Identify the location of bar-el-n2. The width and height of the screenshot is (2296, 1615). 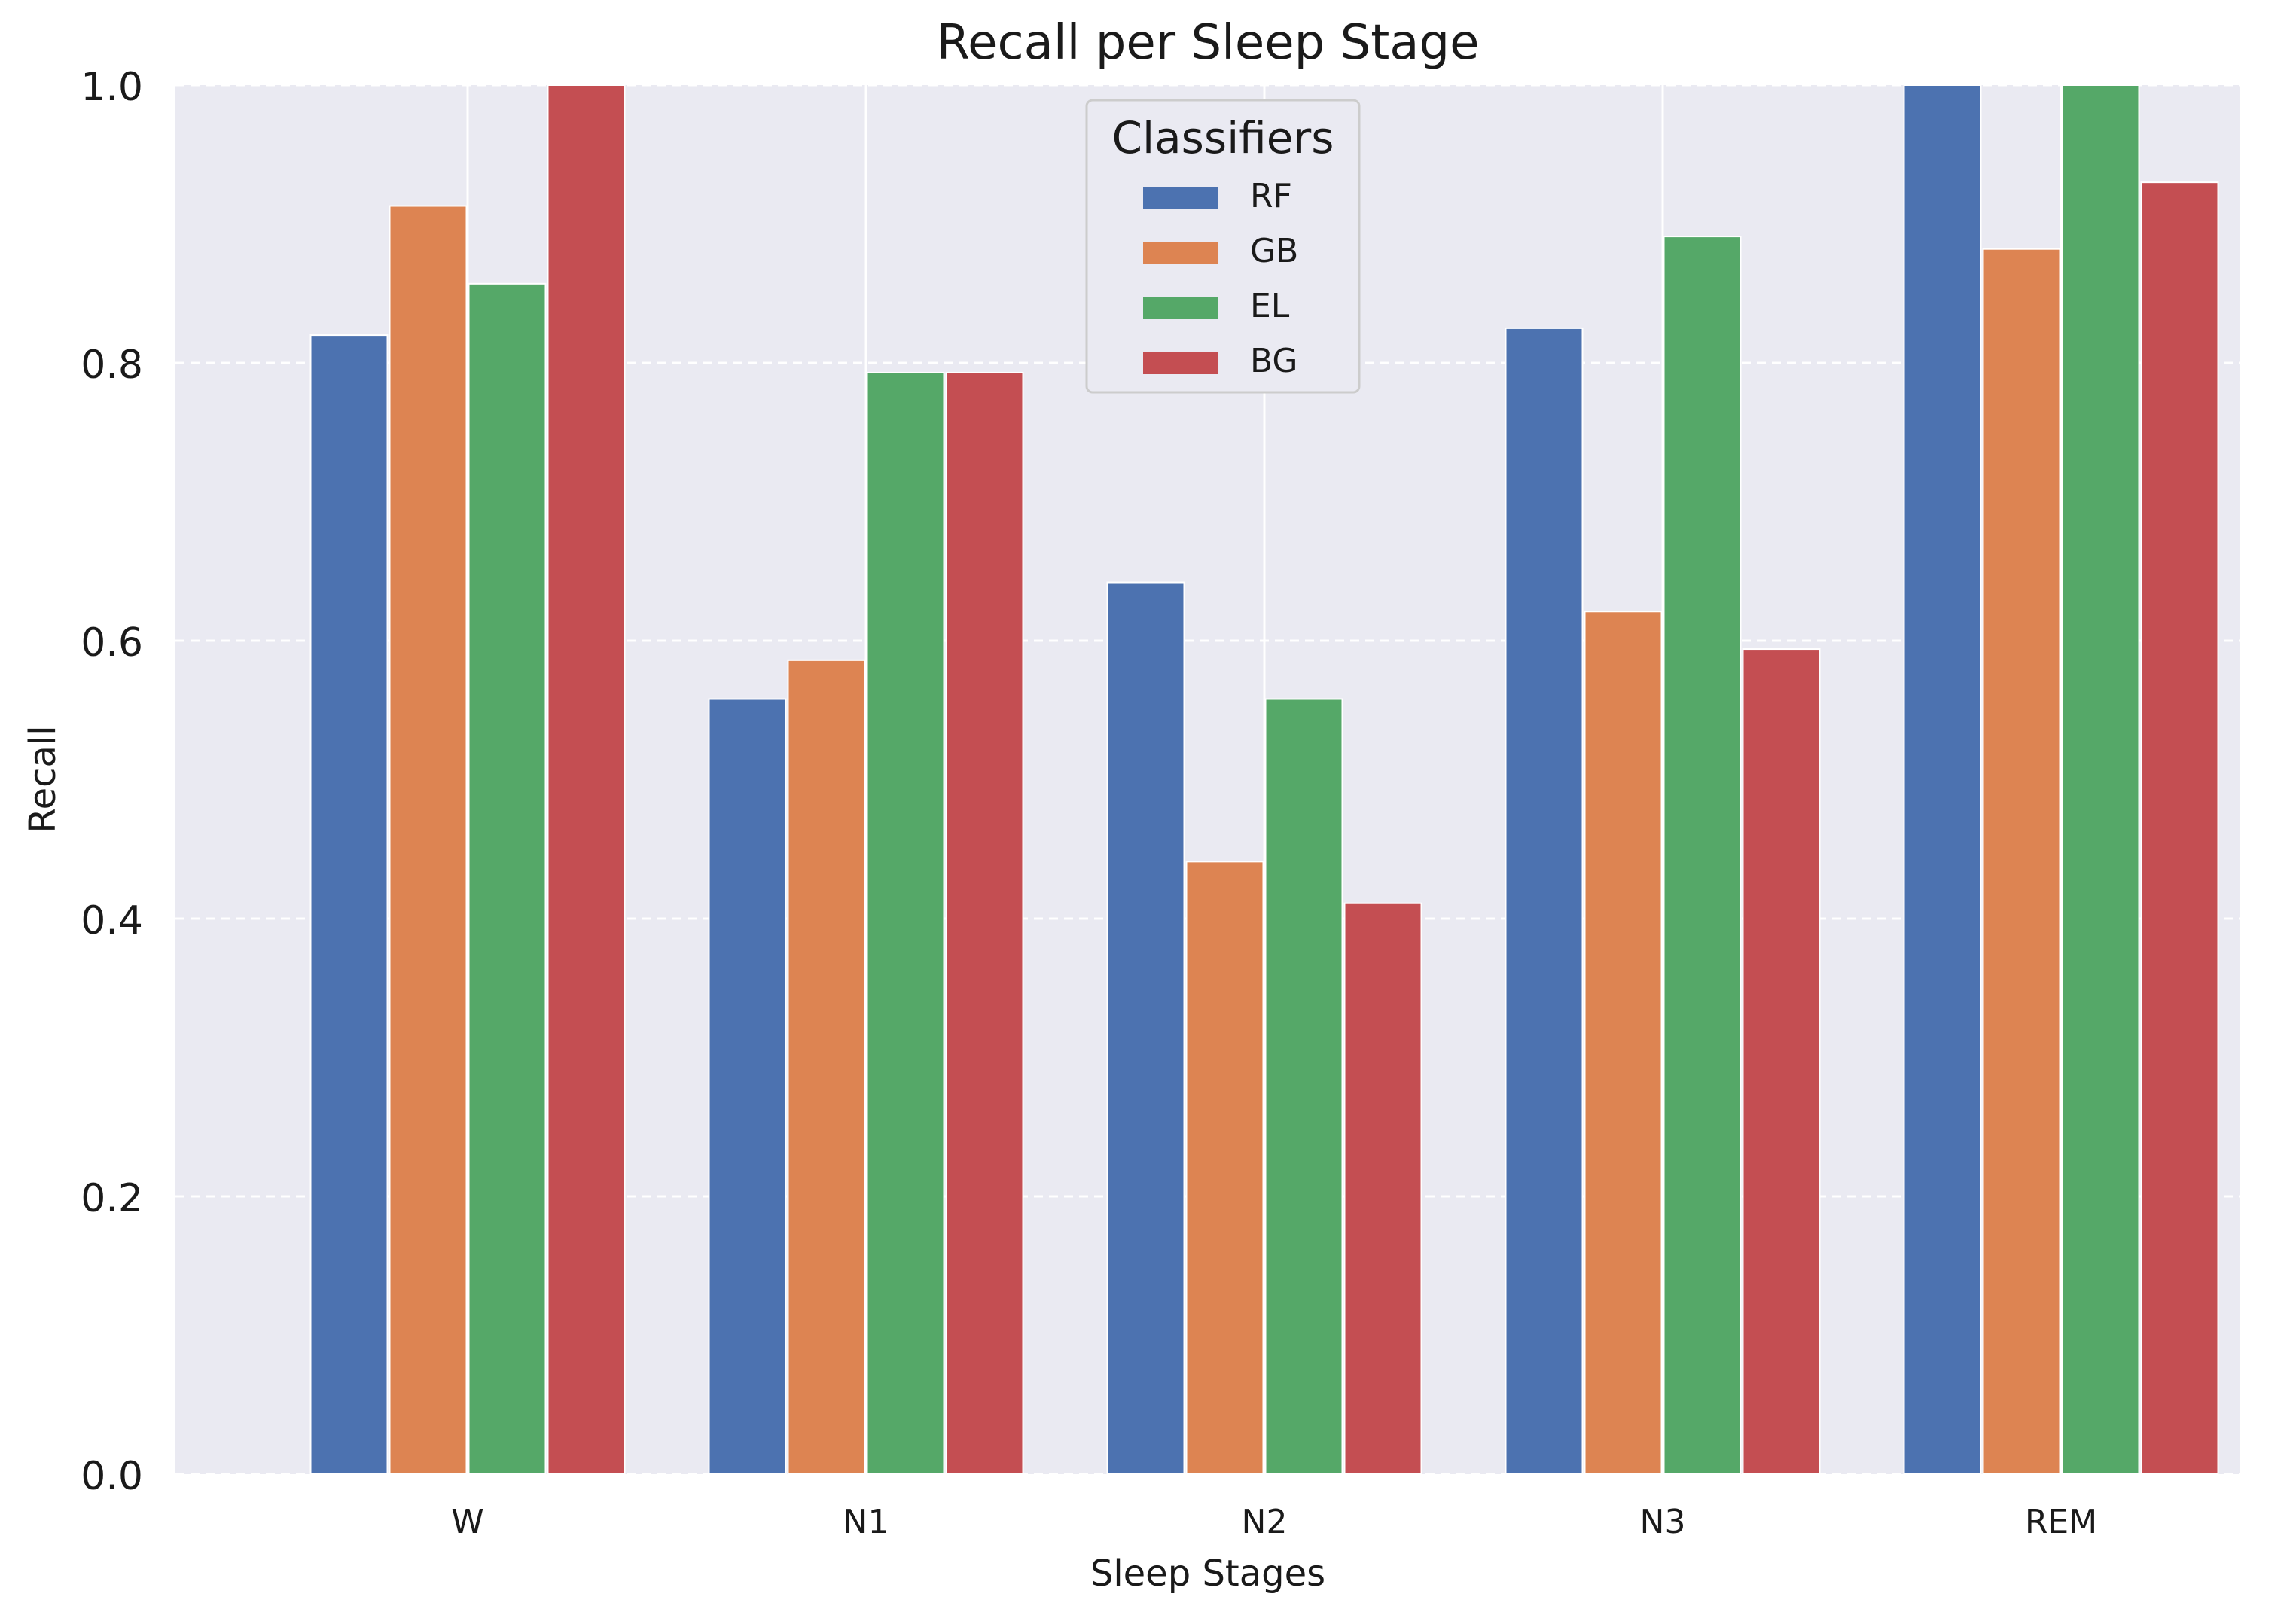
(1304, 1087).